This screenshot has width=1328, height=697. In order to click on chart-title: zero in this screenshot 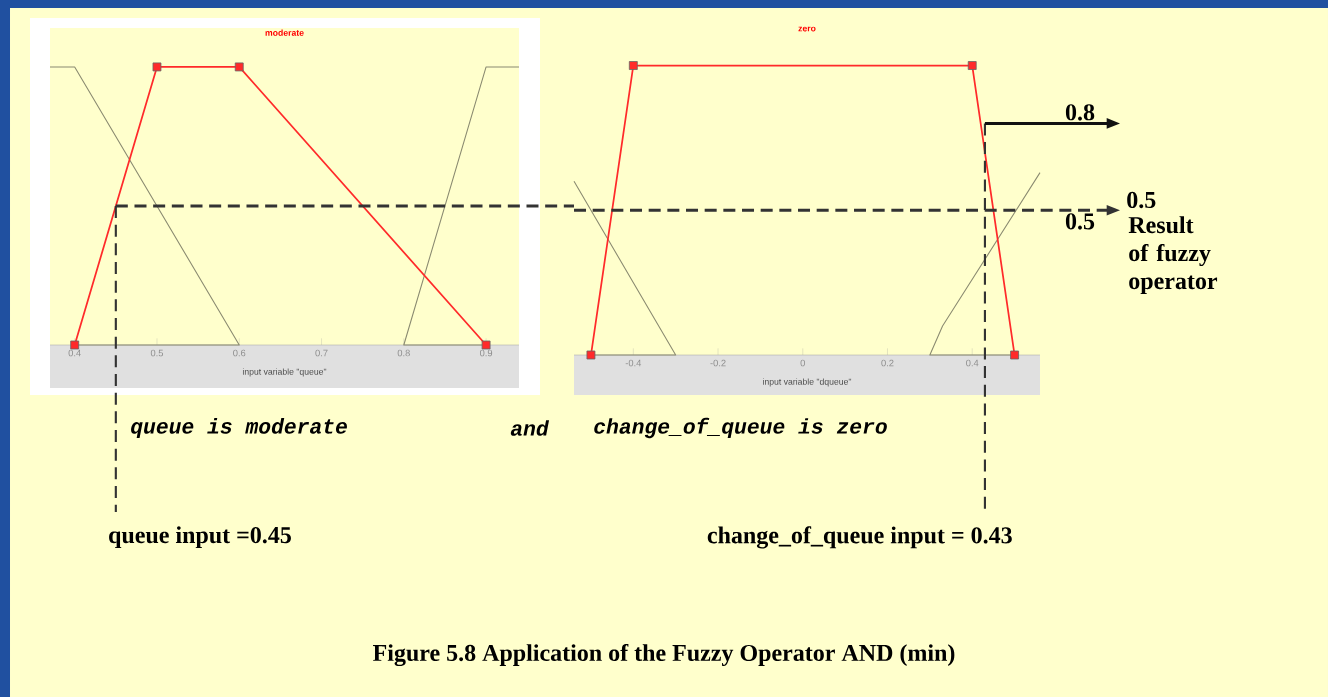, I will do `click(807, 29)`.